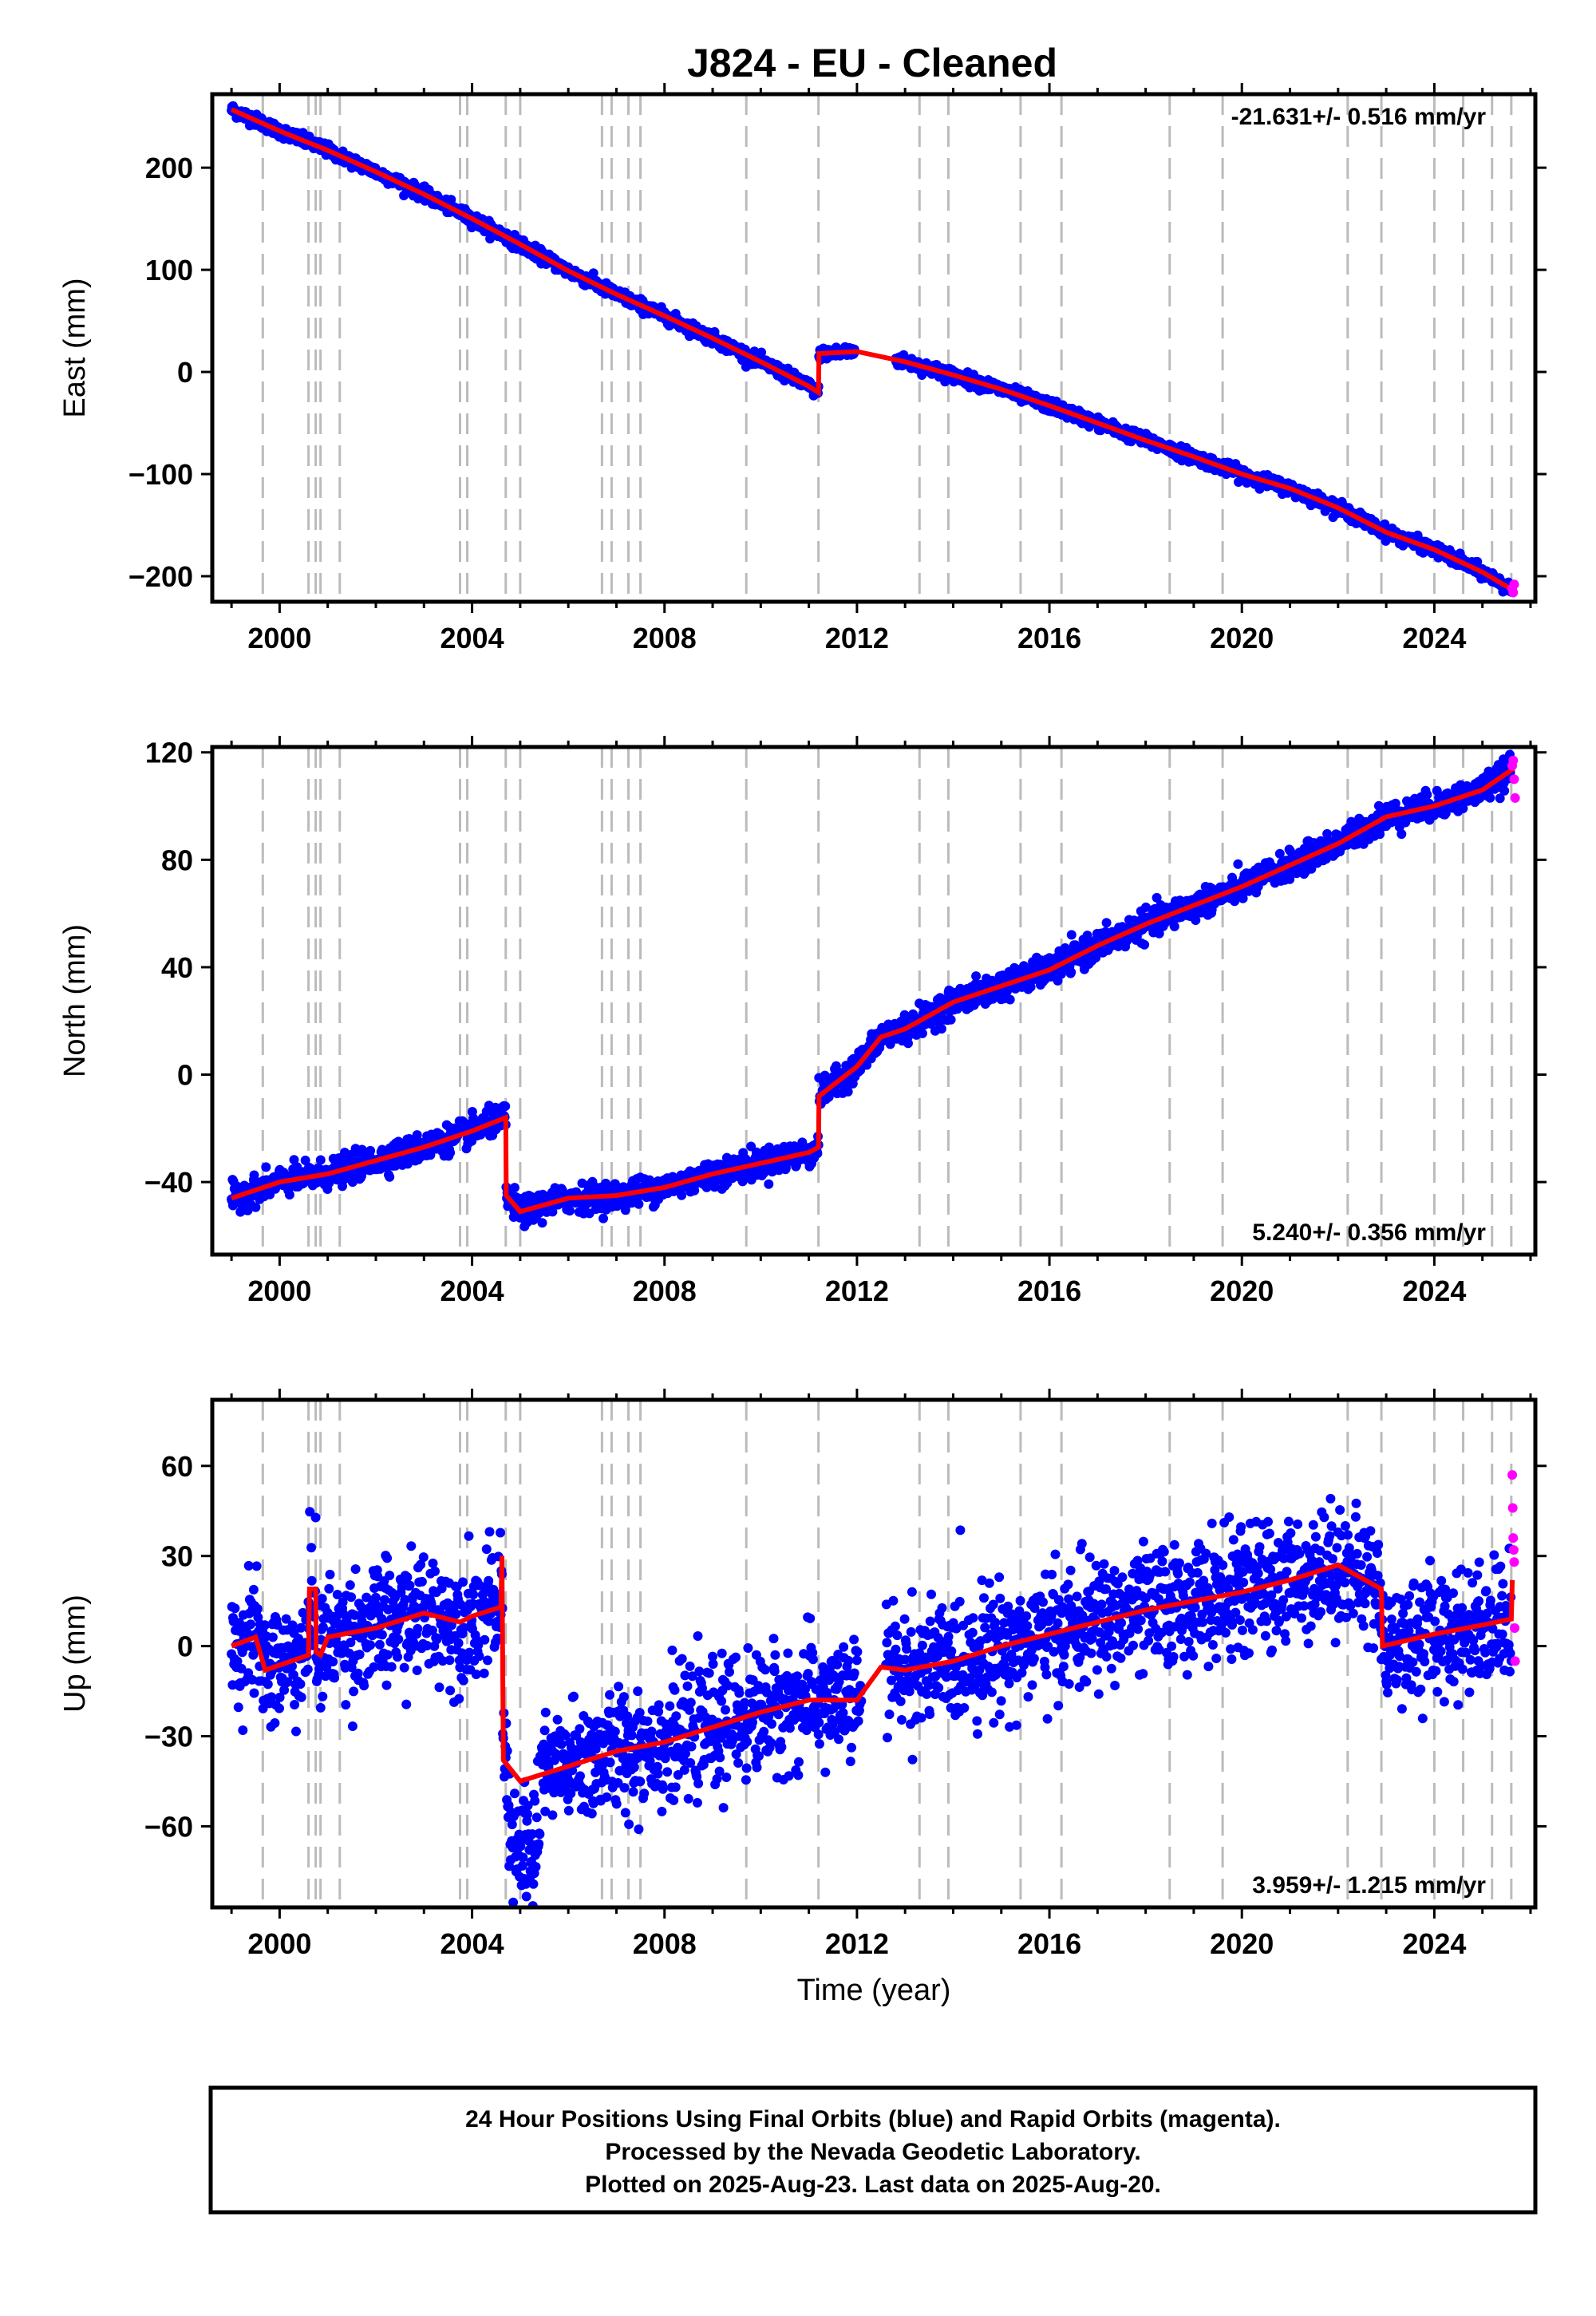 The height and width of the screenshot is (2316, 1596). What do you see at coordinates (160, 576) in the screenshot?
I see `y-tick-label: −200` at bounding box center [160, 576].